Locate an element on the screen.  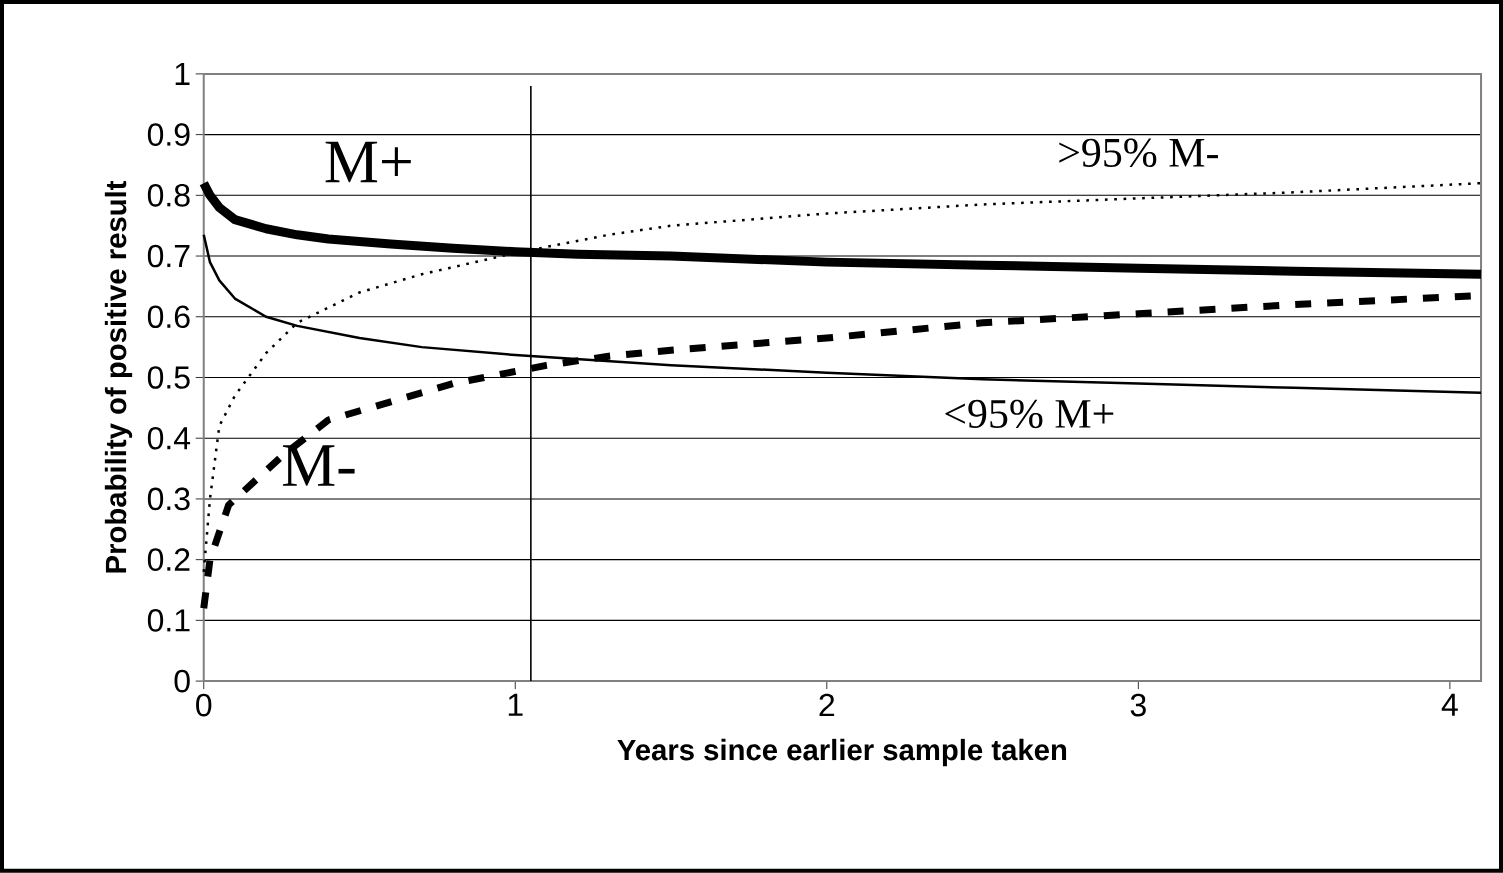
y-tick-label: 0.9 is located at coordinates (168, 134).